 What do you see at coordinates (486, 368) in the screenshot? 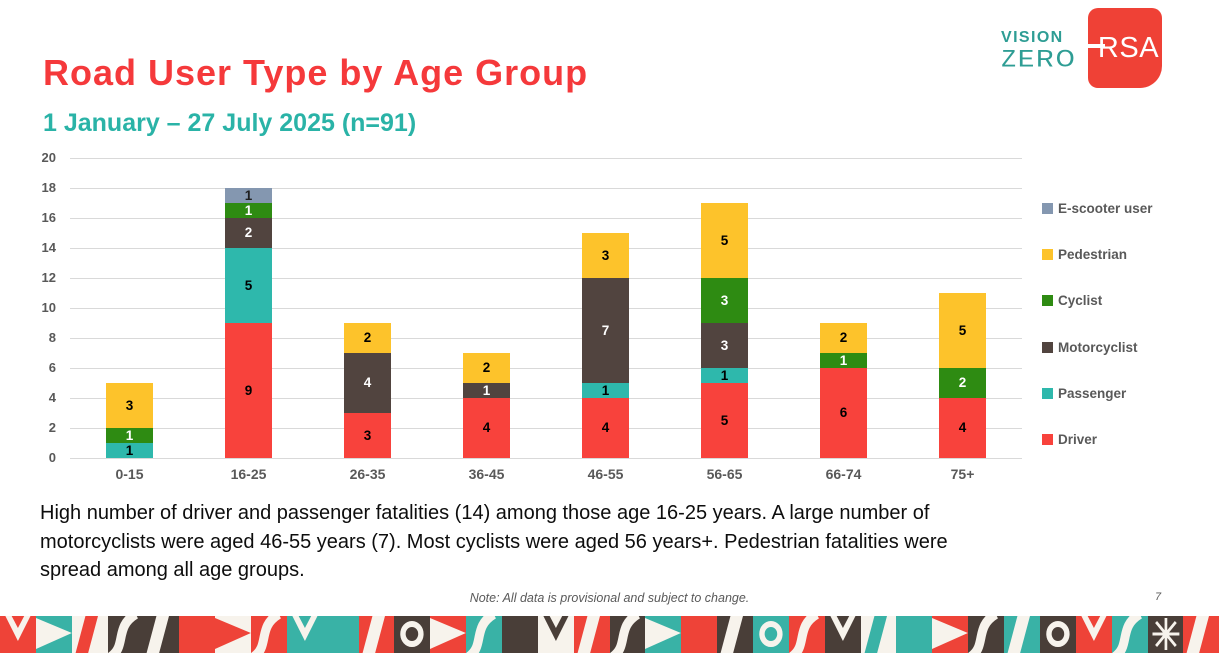
I see `bar-segment-pedestrian-36-45: 2` at bounding box center [486, 368].